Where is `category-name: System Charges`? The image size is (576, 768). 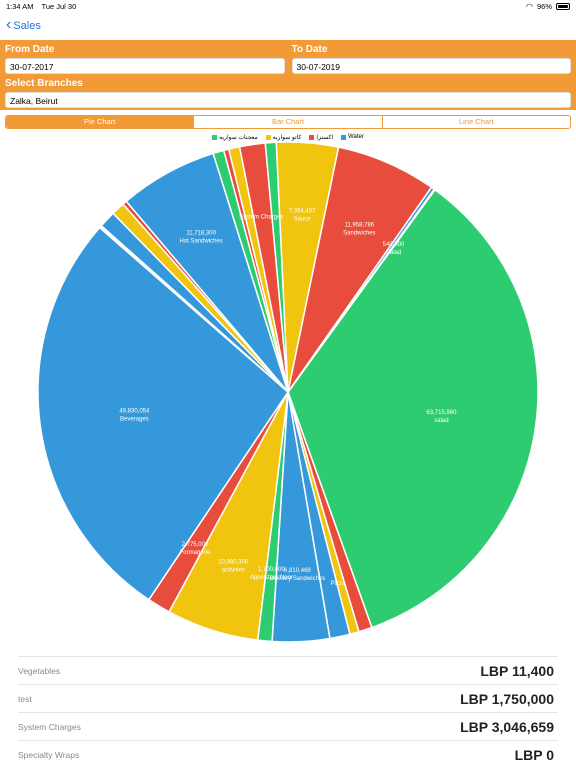
category-name: System Charges is located at coordinates (49, 726).